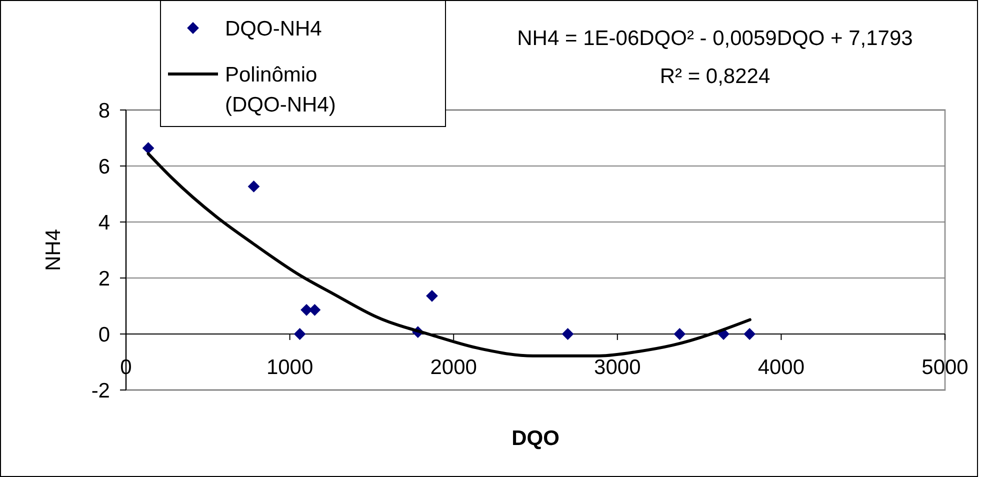  Describe the element at coordinates (945, 367) in the screenshot. I see `x-tick-label: 5000` at that location.